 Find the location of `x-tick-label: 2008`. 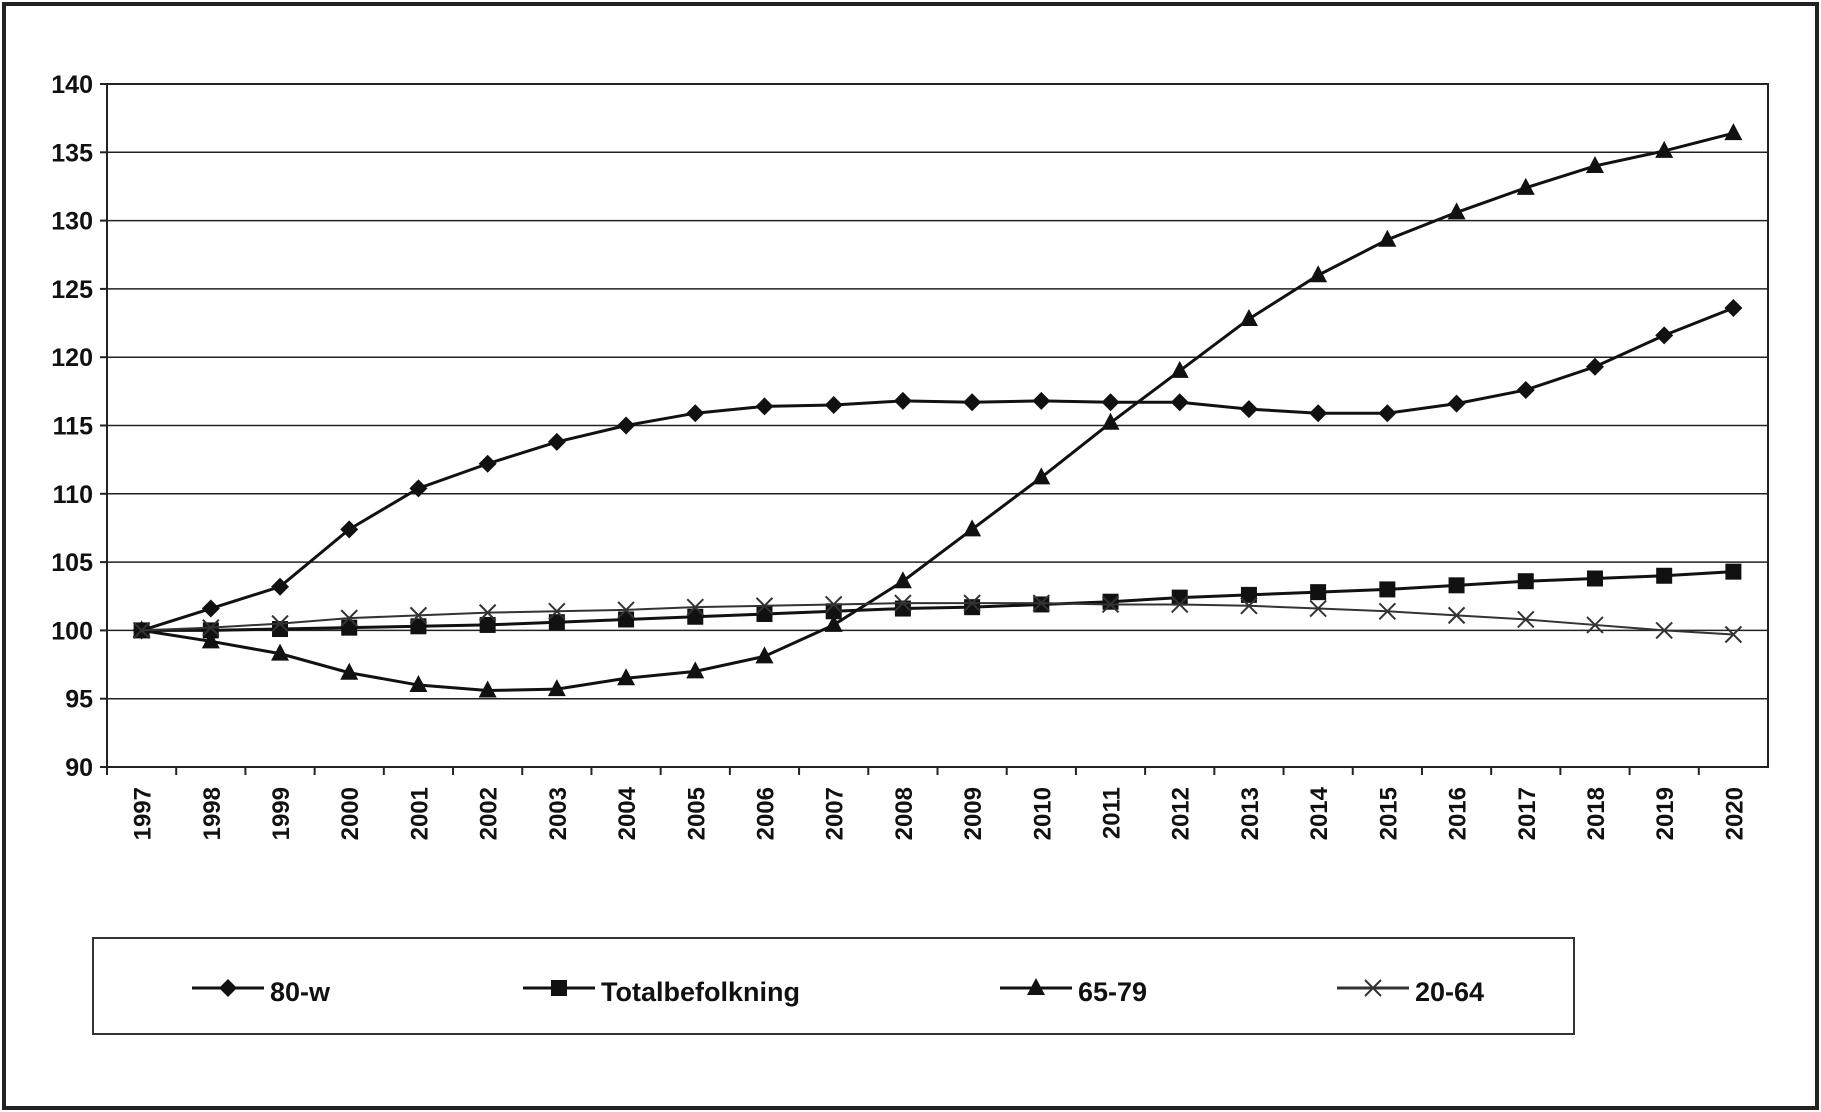

x-tick-label: 2008 is located at coordinates (904, 813).